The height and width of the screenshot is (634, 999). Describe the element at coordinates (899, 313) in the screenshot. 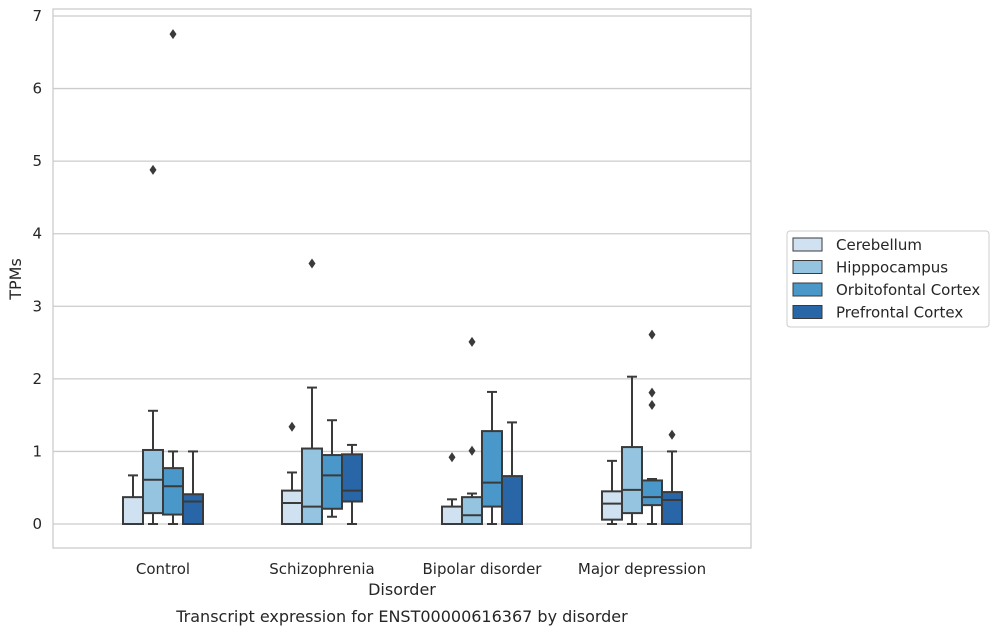

I see `legend-label: Prefrontal Cortex` at that location.